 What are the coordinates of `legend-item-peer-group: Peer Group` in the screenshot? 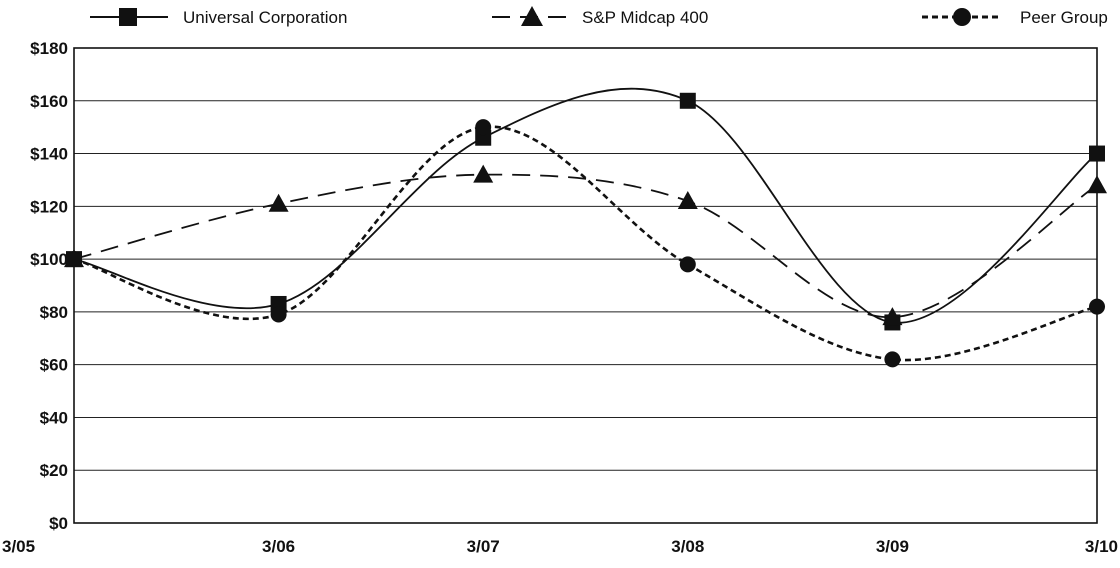 It's located at (1015, 17).